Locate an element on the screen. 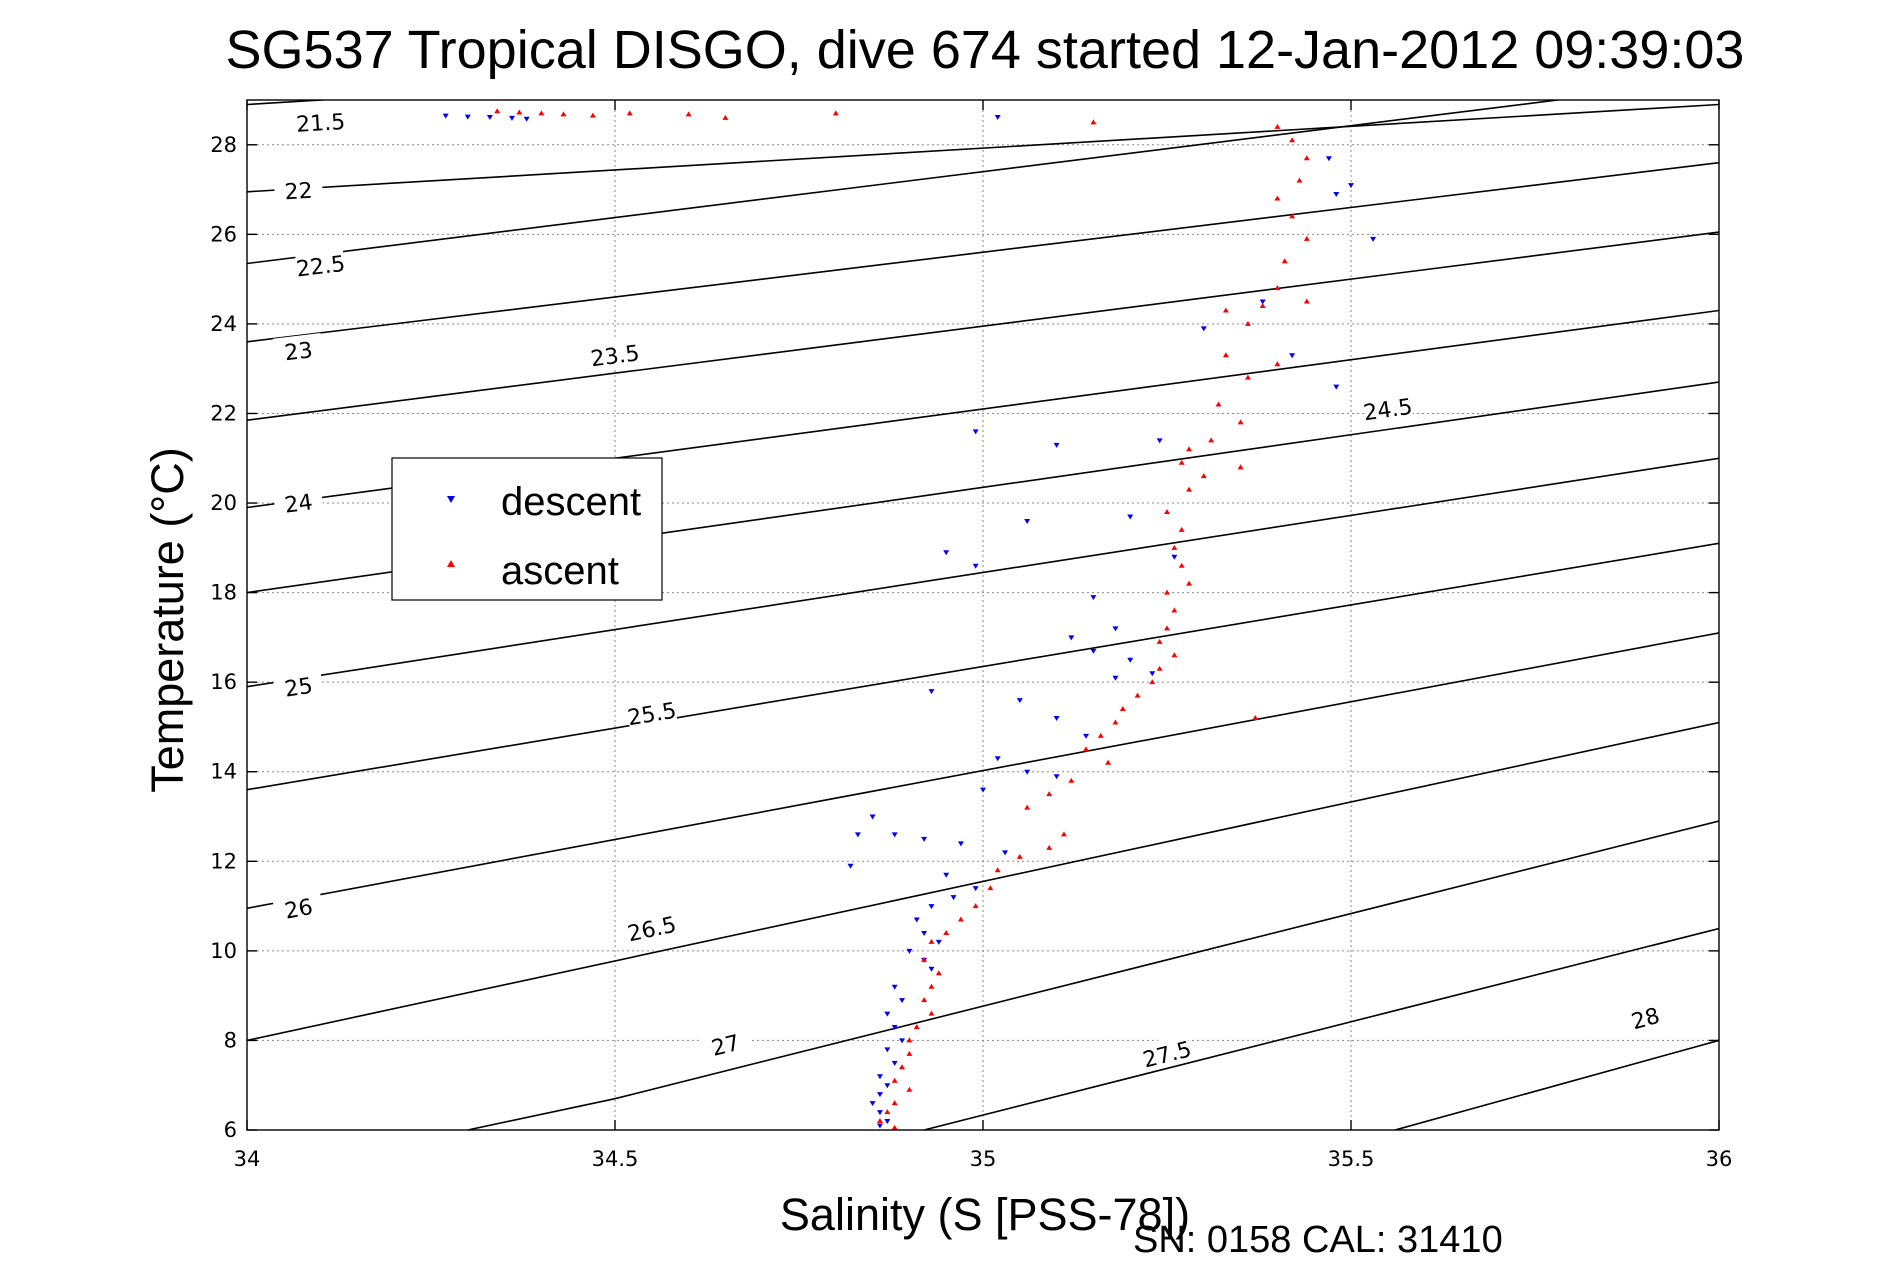  y-tick-label: 22 is located at coordinates (223, 413).